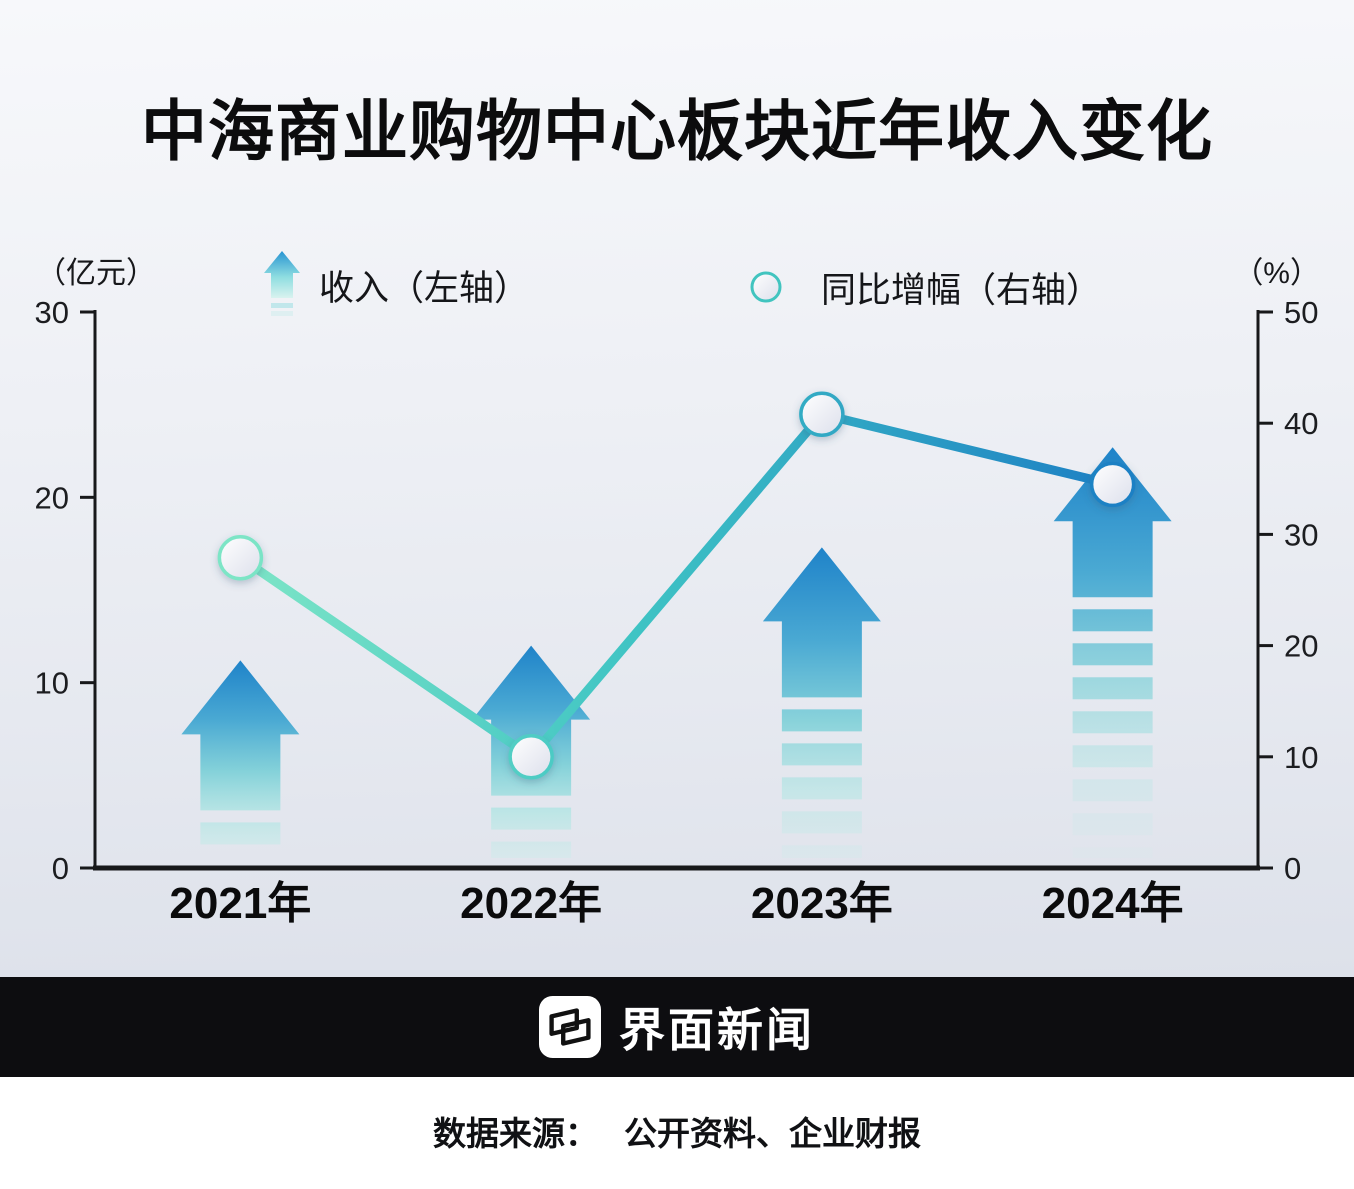 The image size is (1354, 1189). Describe the element at coordinates (570, 1027) in the screenshot. I see `jiemian-logo-icon` at that location.